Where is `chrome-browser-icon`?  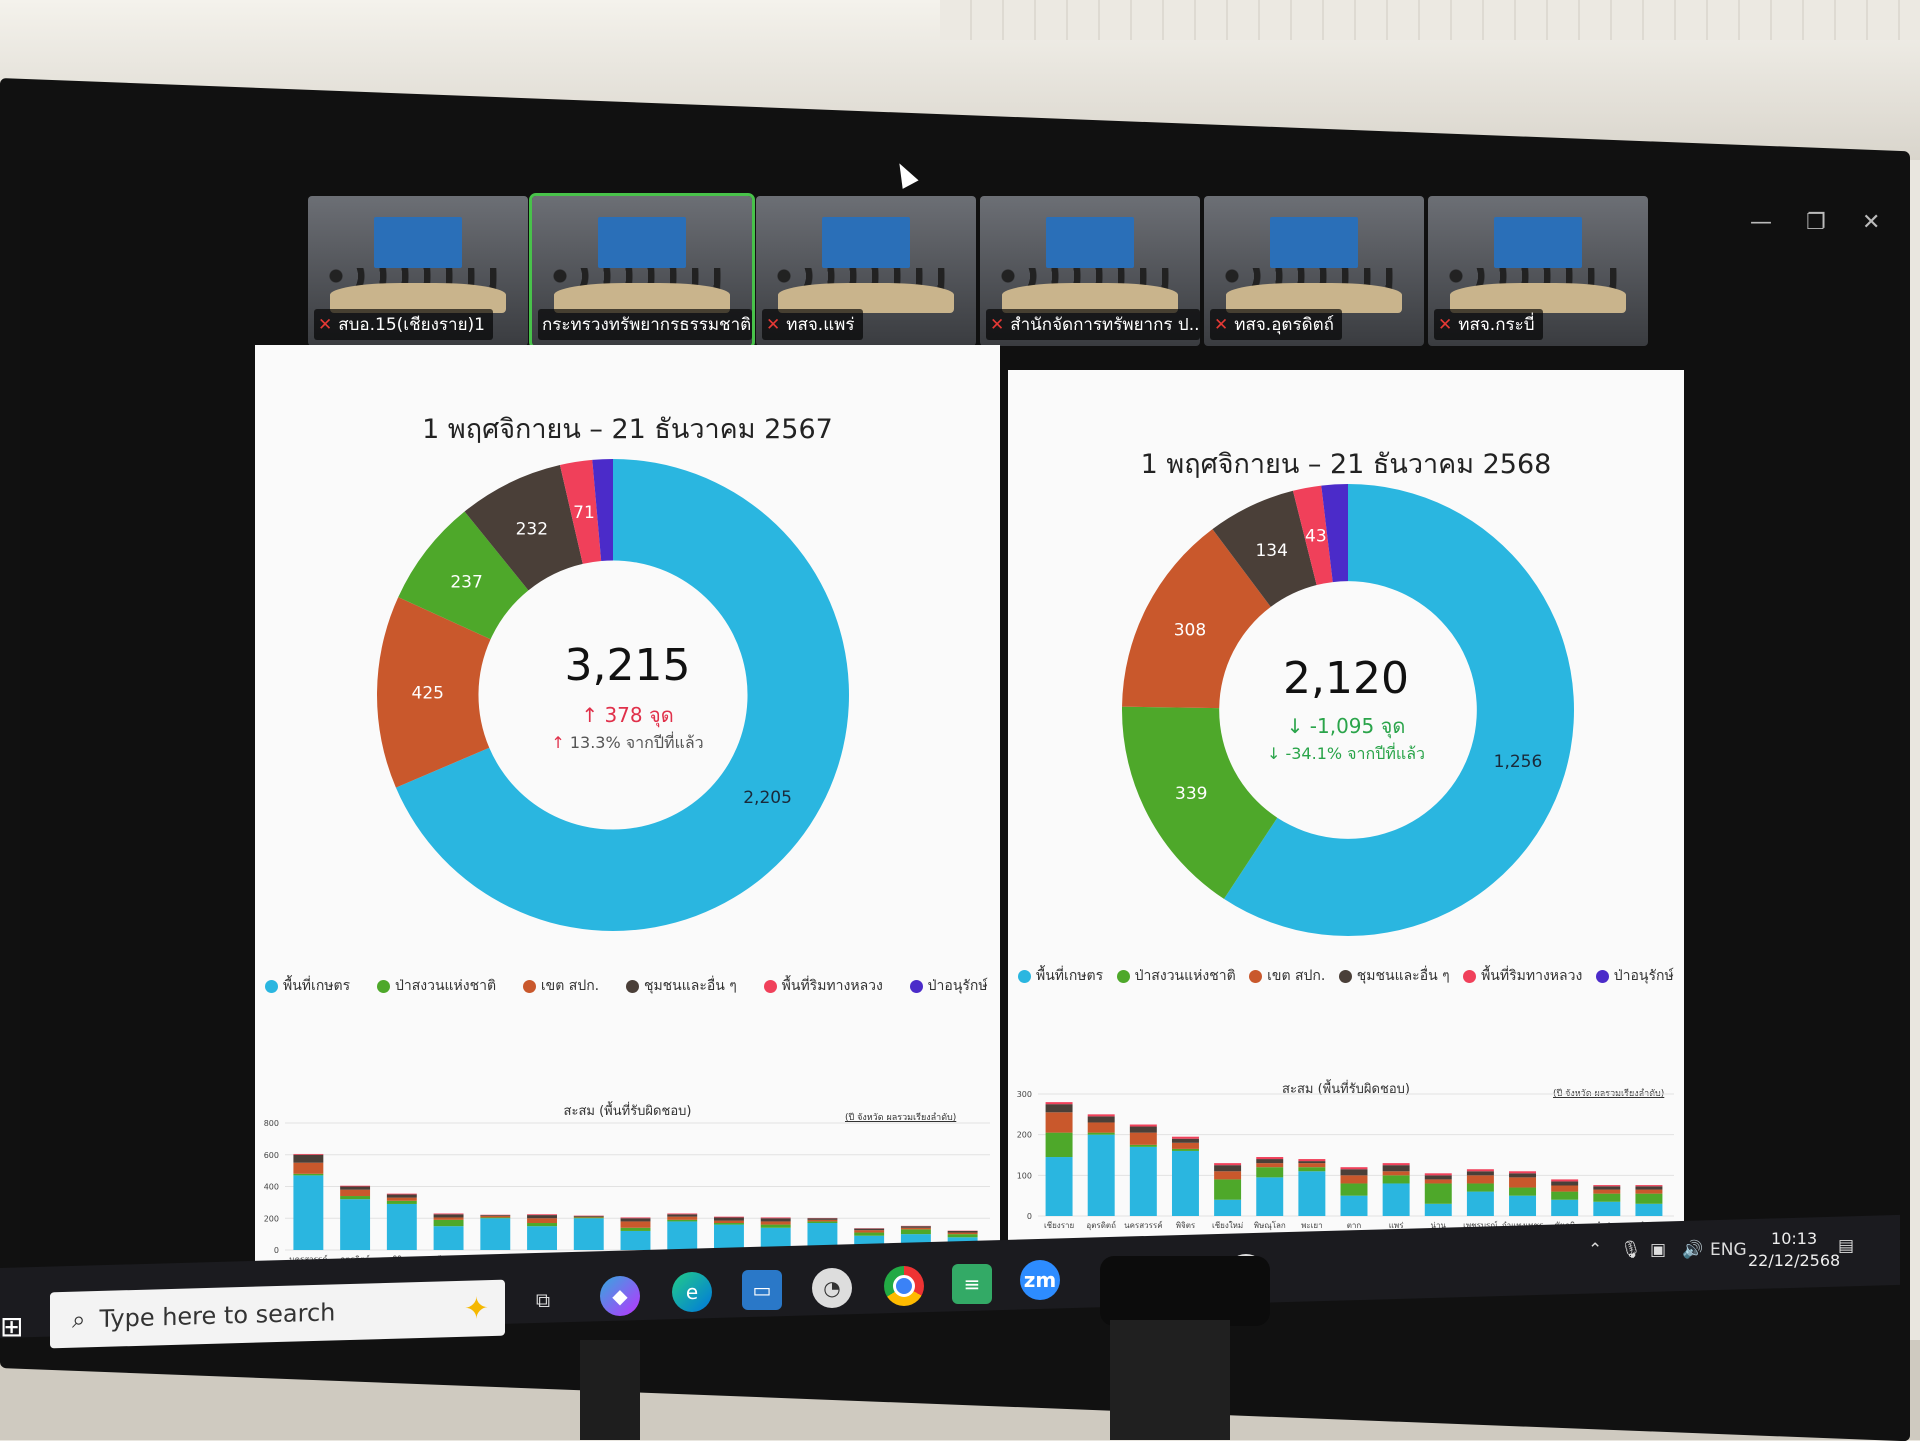
chrome-browser-icon is located at coordinates (904, 1286).